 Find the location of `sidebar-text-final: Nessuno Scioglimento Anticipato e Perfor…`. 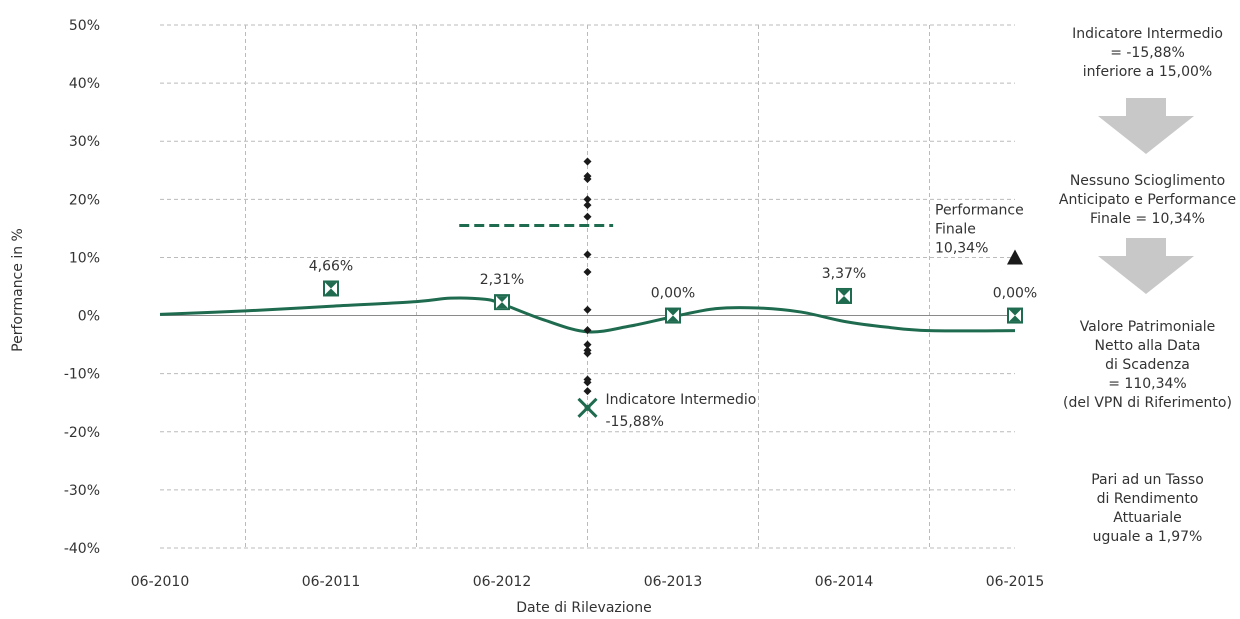

sidebar-text-final: Nessuno Scioglimento Anticipato e Perfor… is located at coordinates (1147, 200).